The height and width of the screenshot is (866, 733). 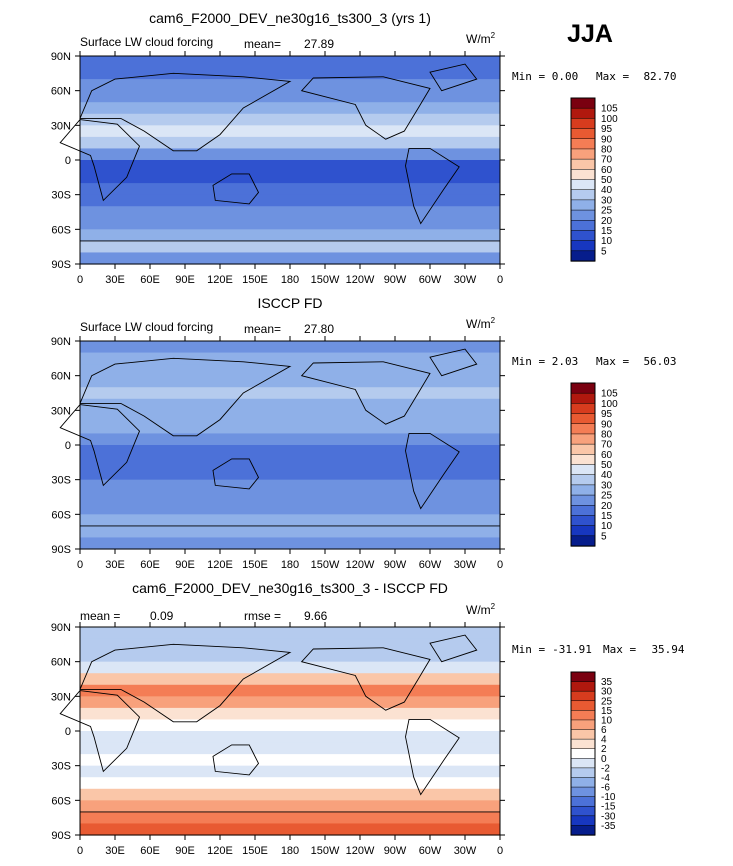 What do you see at coordinates (607, 190) in the screenshot?
I see `colorbar-label: 40` at bounding box center [607, 190].